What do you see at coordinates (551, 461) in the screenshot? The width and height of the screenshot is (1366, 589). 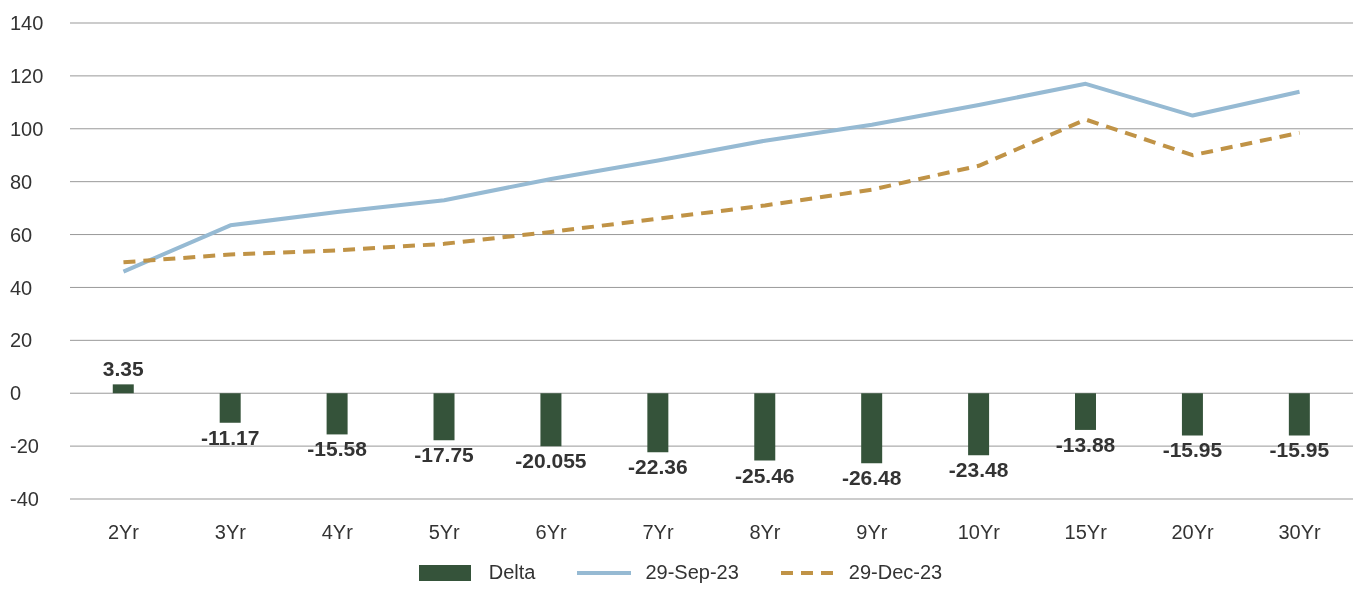 I see `data-label: -20.055` at bounding box center [551, 461].